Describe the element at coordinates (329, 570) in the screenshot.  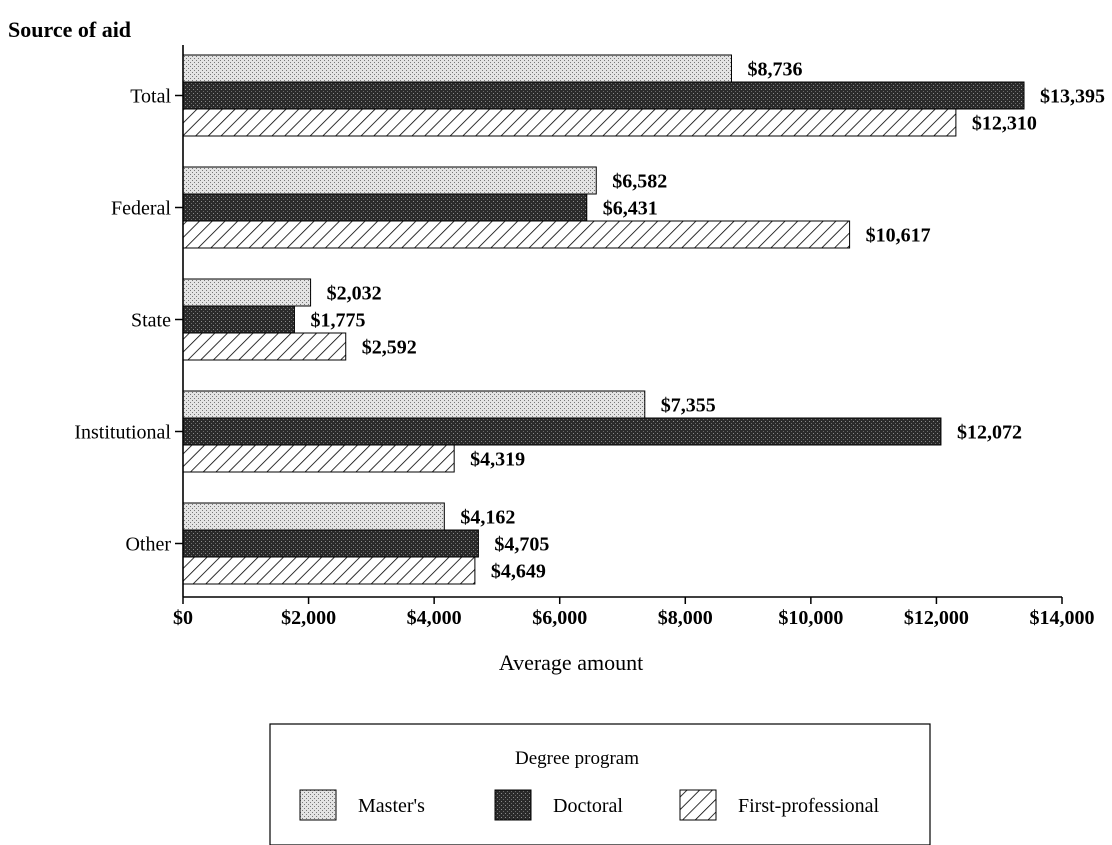
I see `bar-other-first-professional` at that location.